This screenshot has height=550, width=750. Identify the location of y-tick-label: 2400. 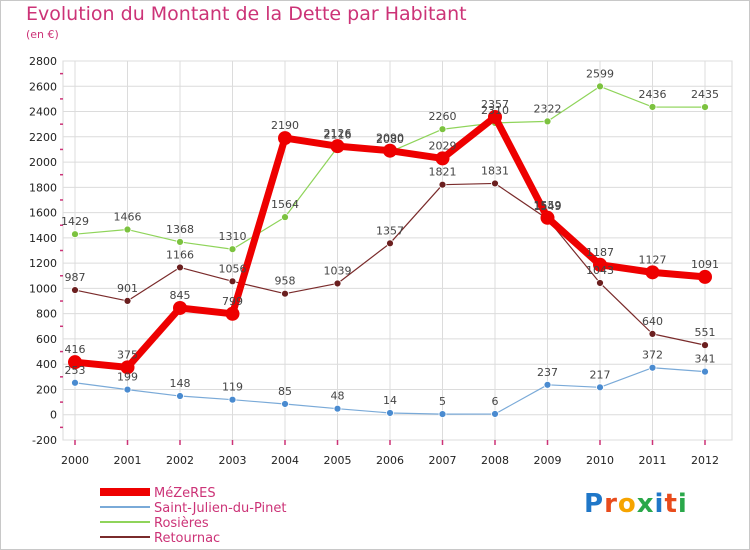
(43, 112).